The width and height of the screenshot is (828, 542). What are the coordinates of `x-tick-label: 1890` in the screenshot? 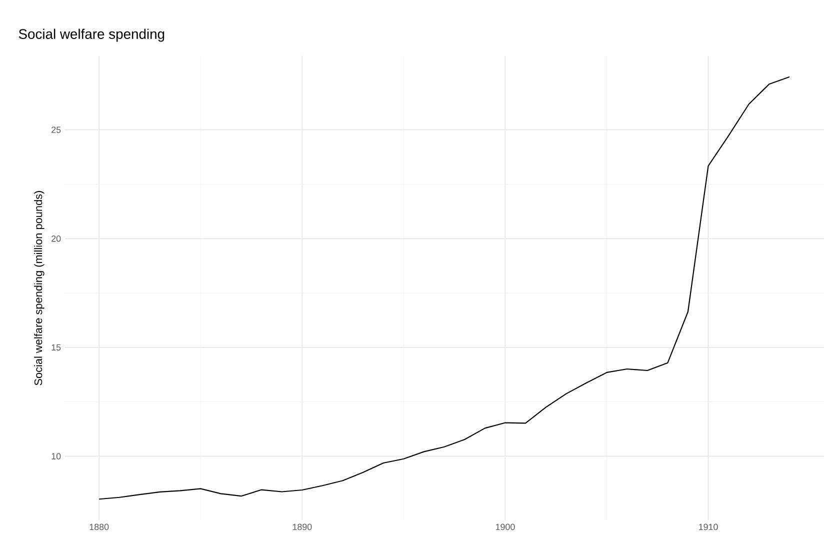 It's located at (302, 527).